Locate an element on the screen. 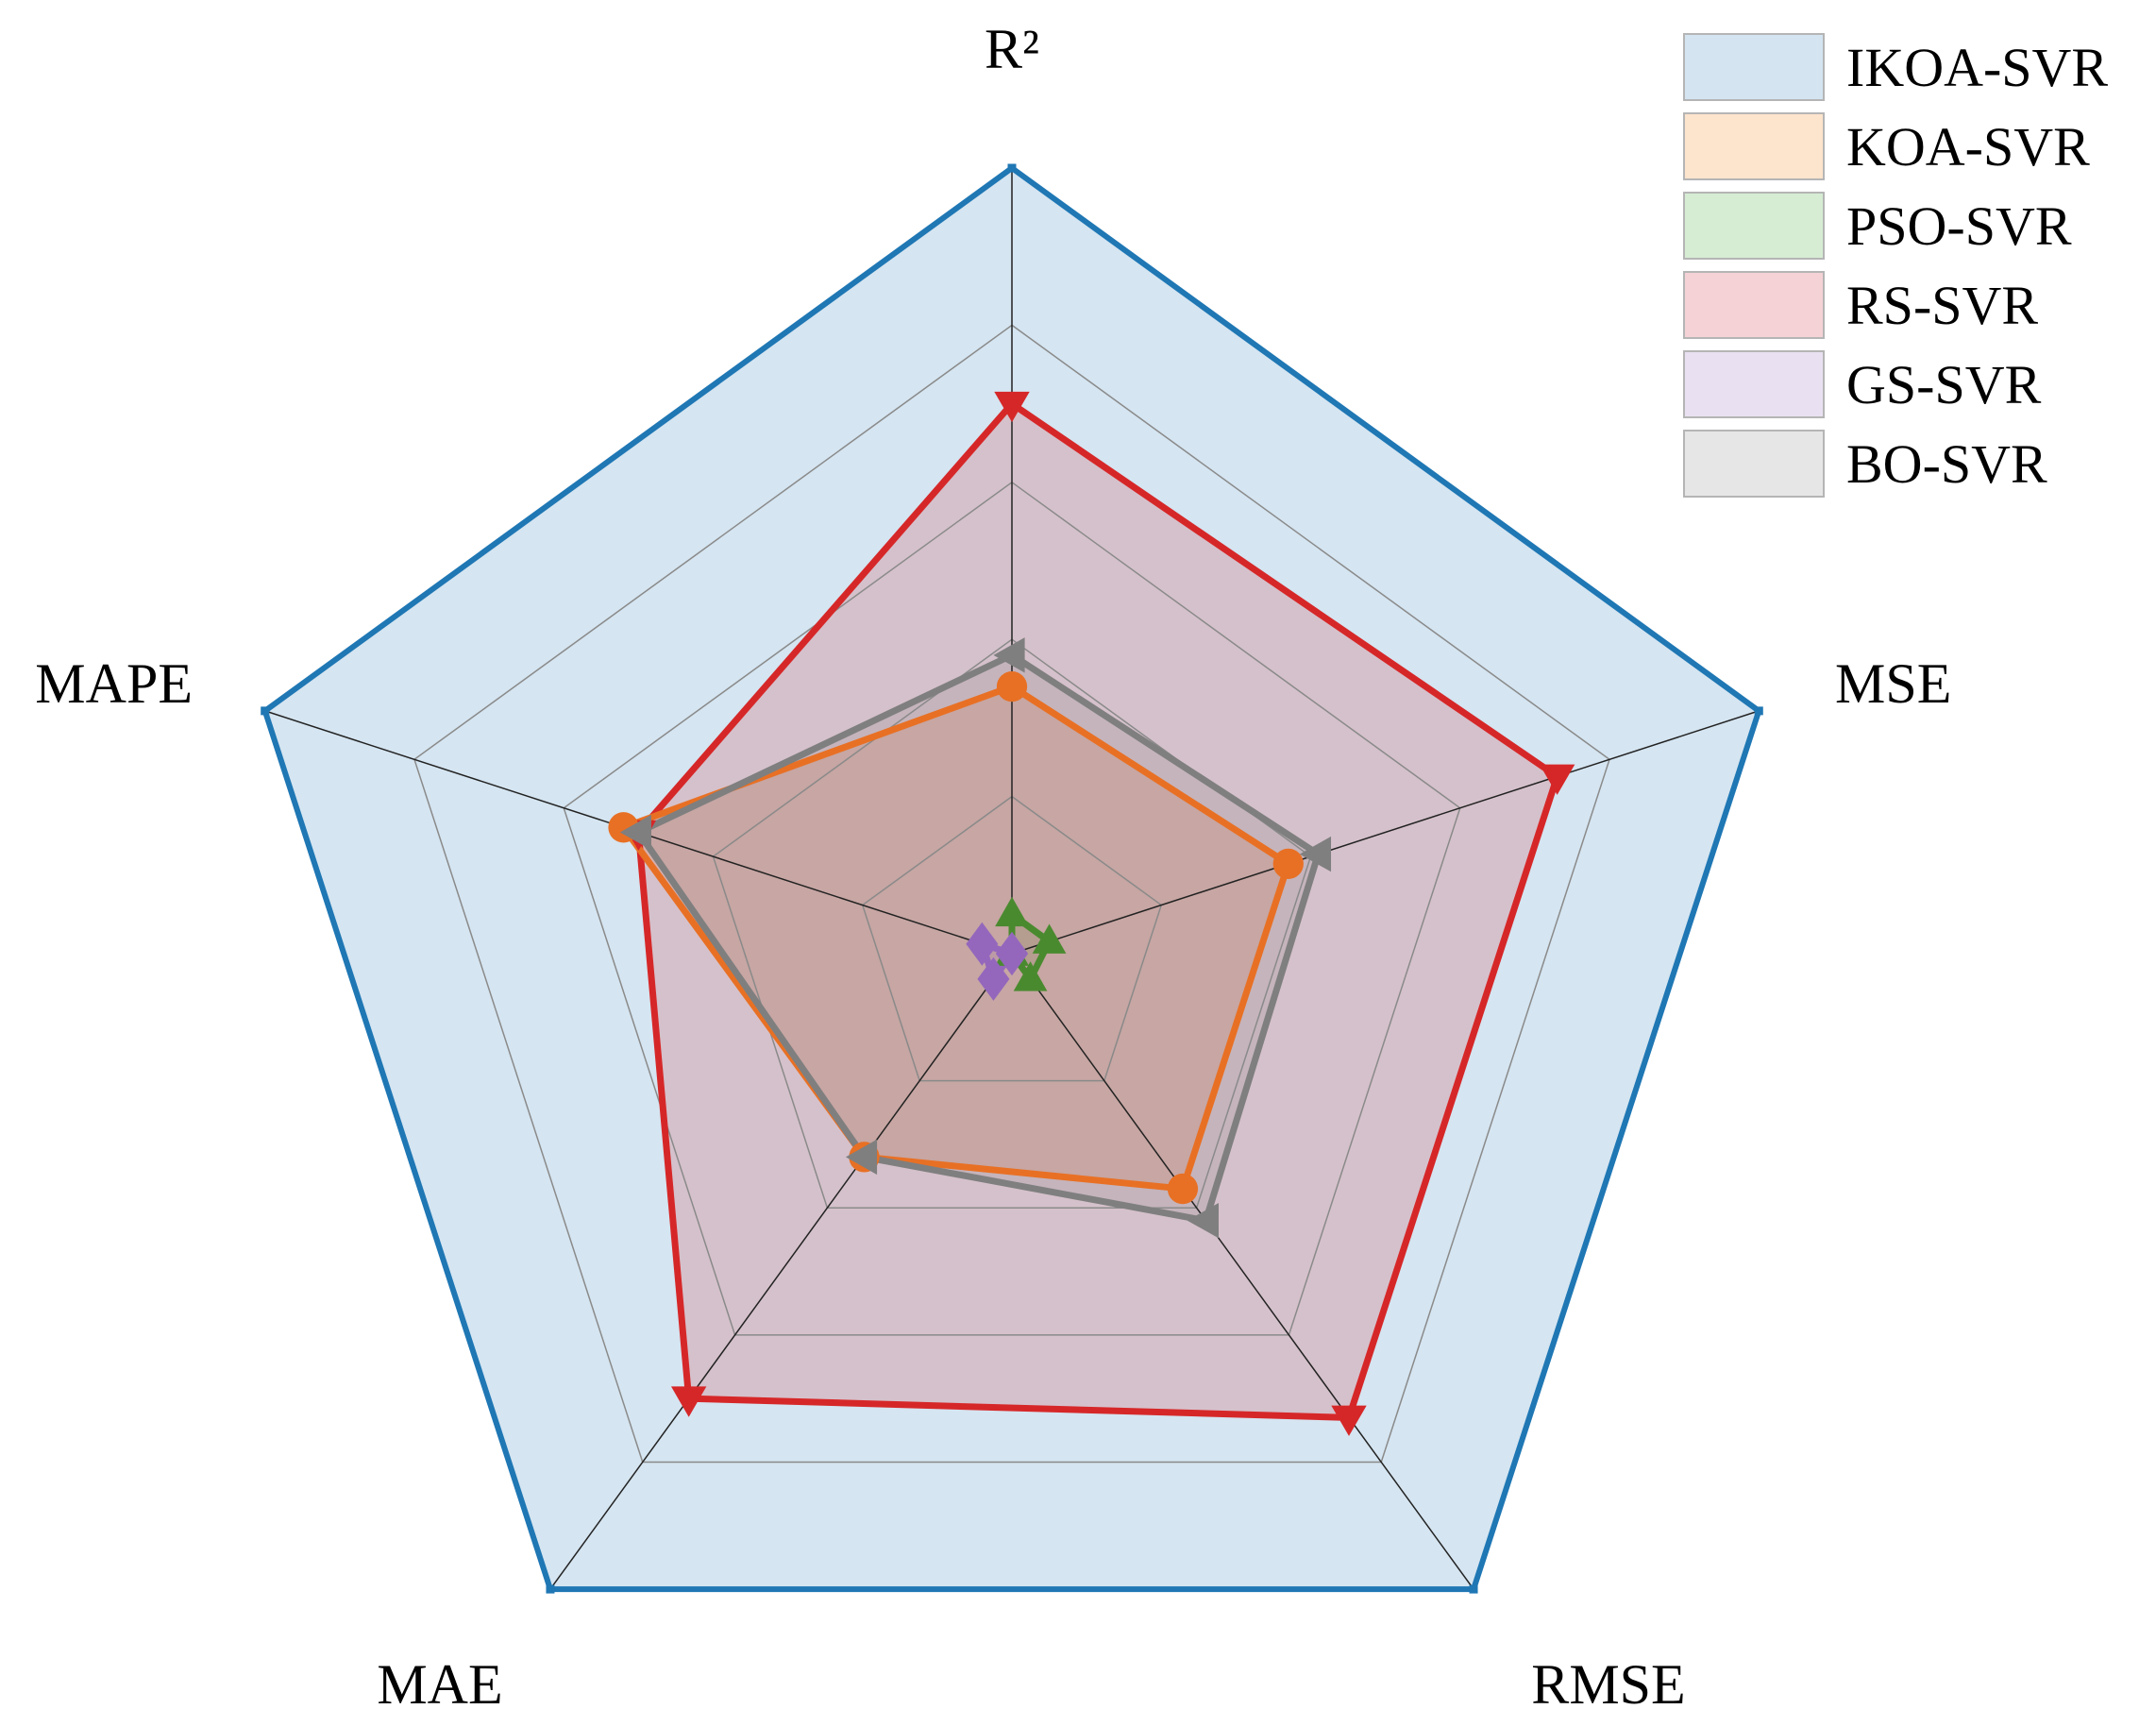 The width and height of the screenshot is (2156, 1726). legend-entry-gs-svr: GS-SVR is located at coordinates (1862, 384).